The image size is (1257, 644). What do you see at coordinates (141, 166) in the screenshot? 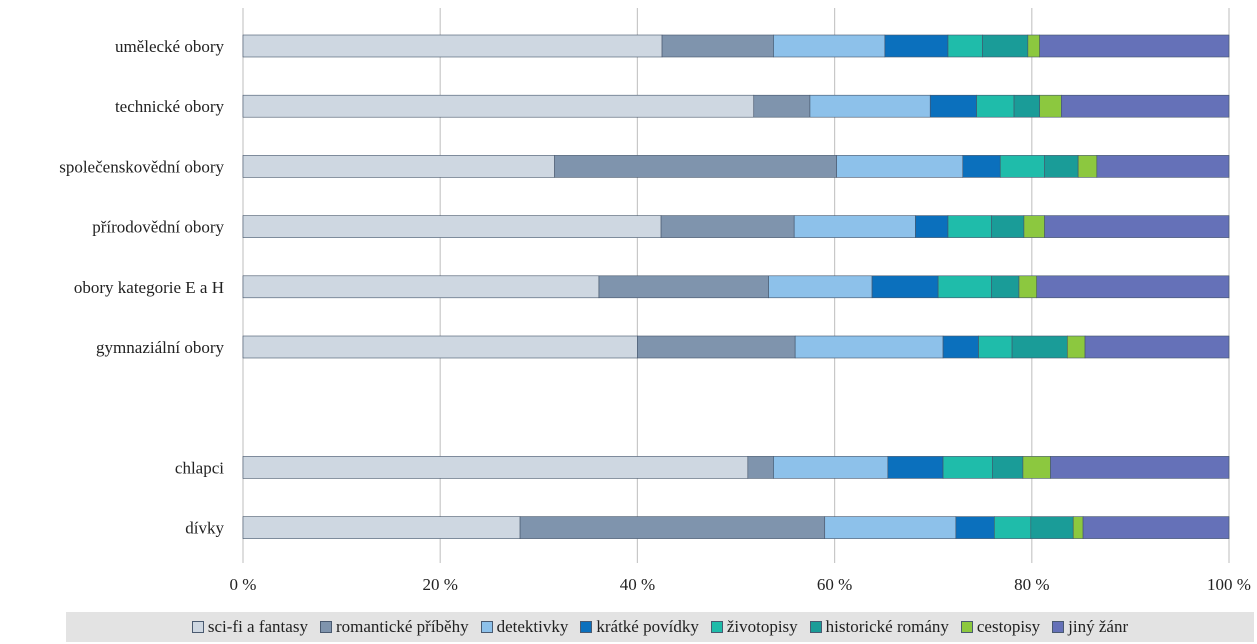
I see `category-label: společenskovědní obory` at bounding box center [141, 166].